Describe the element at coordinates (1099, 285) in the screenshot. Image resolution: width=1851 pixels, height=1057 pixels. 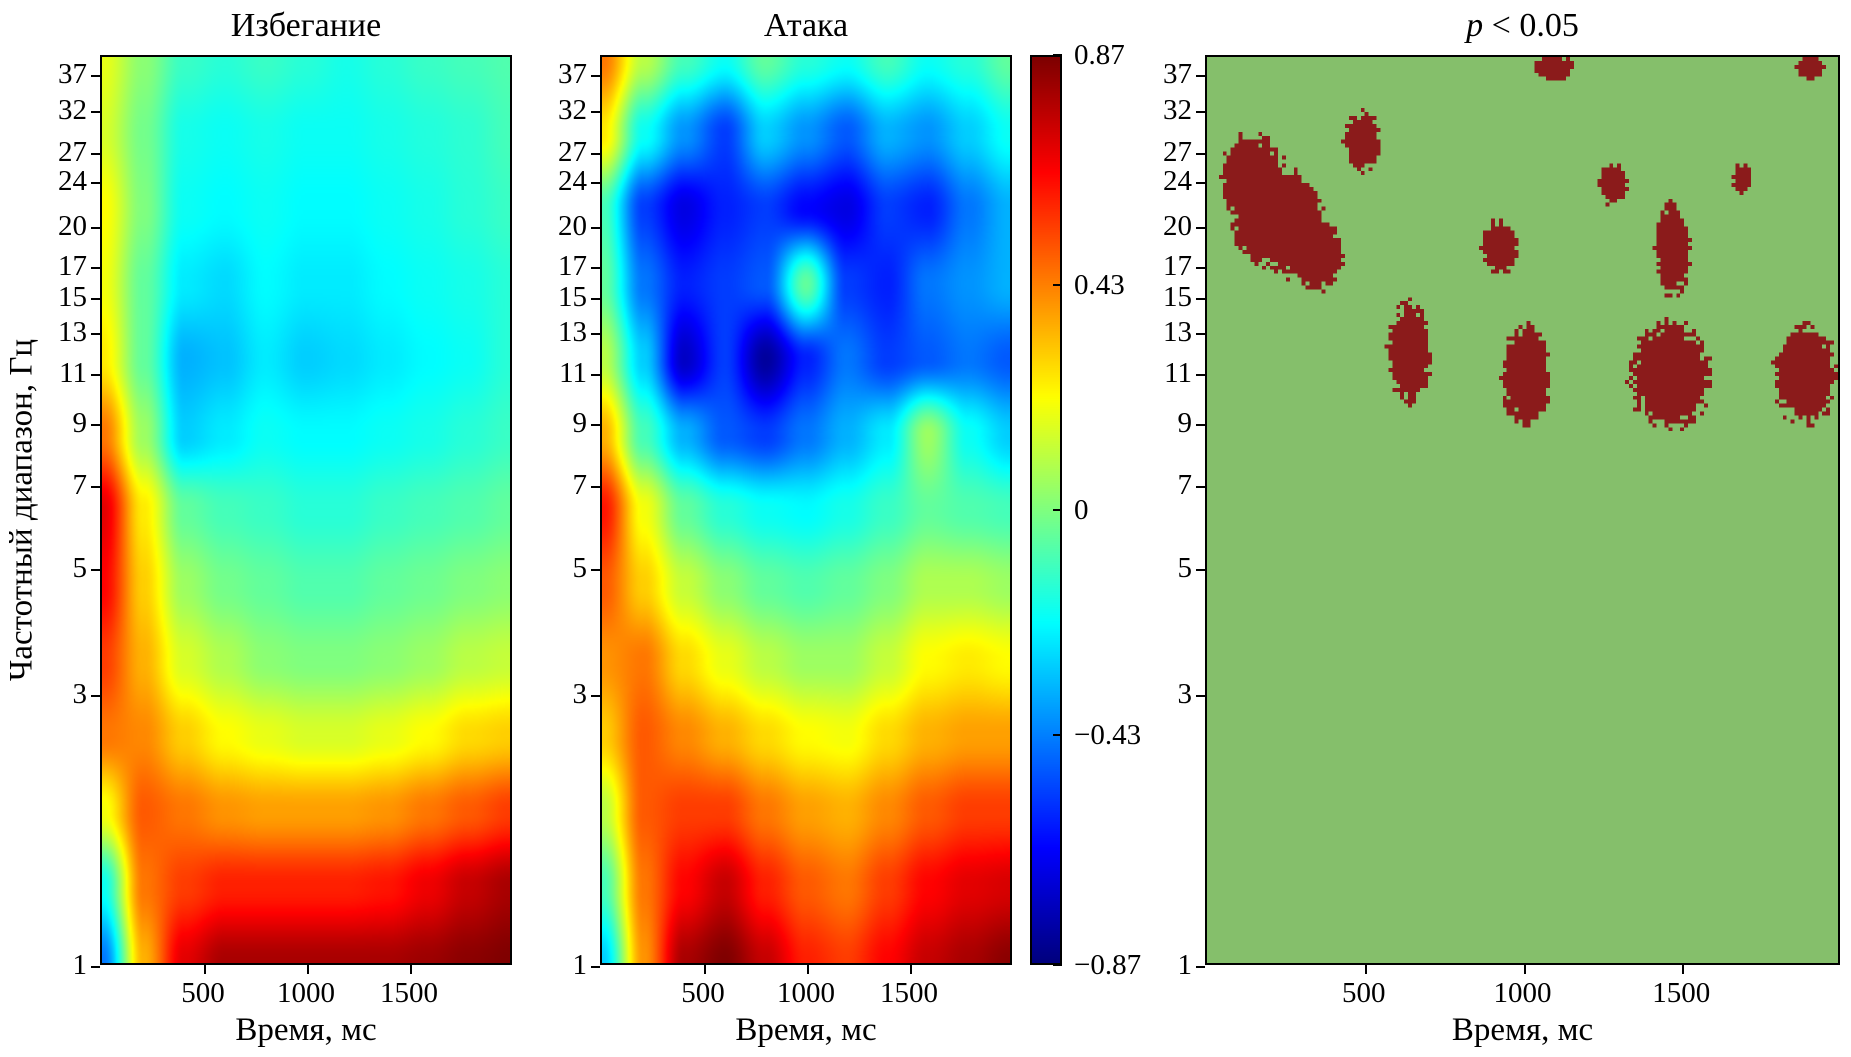
I see `colorbar-tick-label: 0.43` at that location.